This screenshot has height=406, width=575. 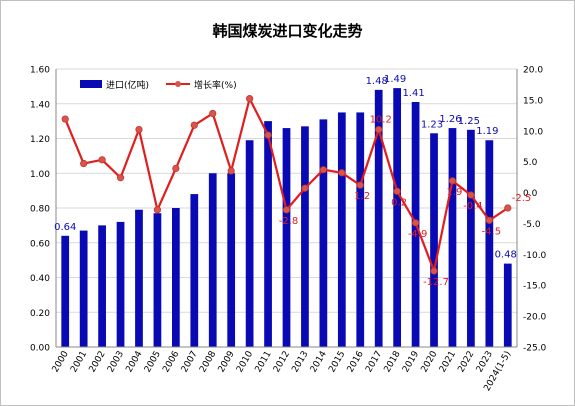 I want to click on legend: 进口(亿吨) 增长率(%), so click(x=158, y=85).